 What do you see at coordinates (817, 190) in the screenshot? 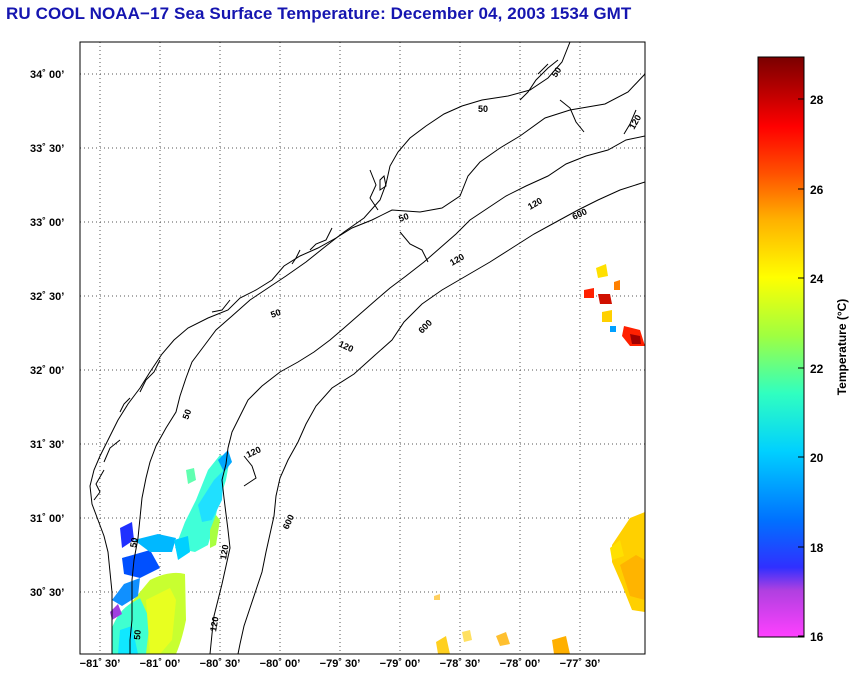
I see `colorbar-tick-label: 26` at bounding box center [817, 190].